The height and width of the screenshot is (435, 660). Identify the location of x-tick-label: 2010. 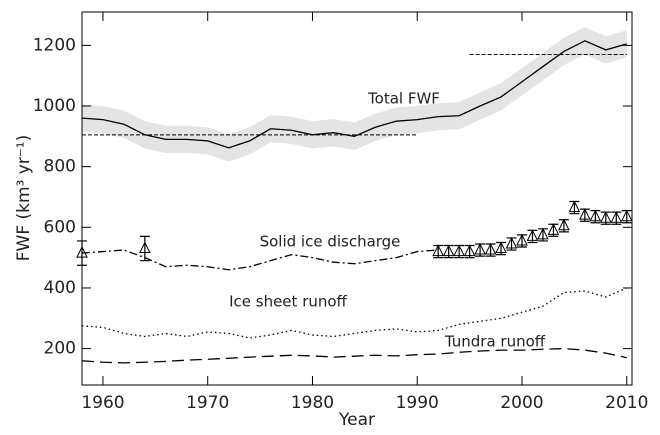
(626, 403).